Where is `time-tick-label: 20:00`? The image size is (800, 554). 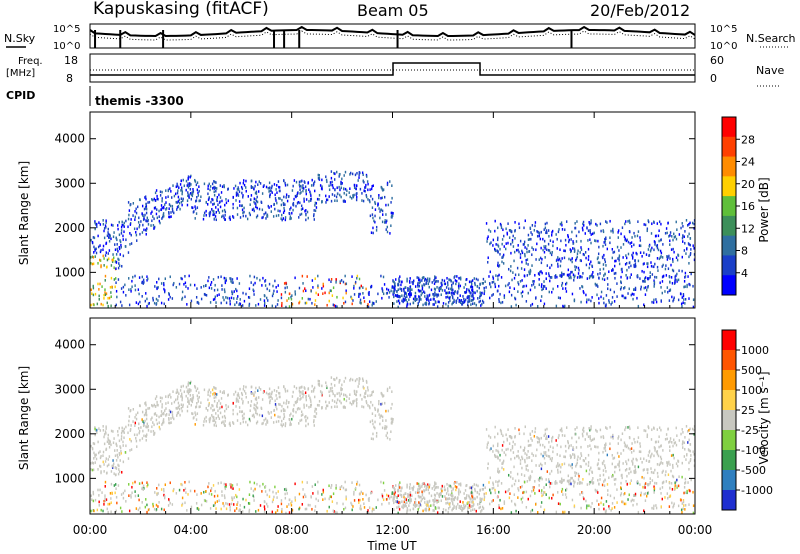
time-tick-label: 20:00 is located at coordinates (594, 530).